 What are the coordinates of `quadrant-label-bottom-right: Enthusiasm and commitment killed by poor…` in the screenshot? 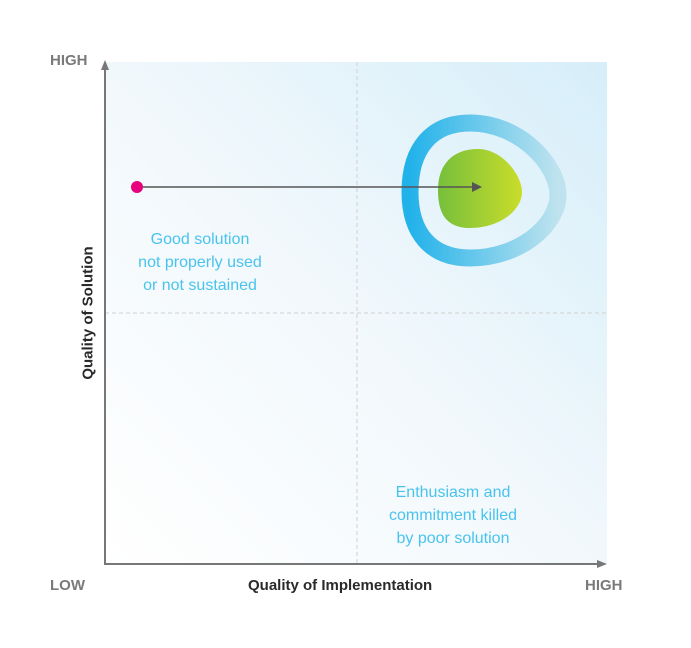 It's located at (453, 515).